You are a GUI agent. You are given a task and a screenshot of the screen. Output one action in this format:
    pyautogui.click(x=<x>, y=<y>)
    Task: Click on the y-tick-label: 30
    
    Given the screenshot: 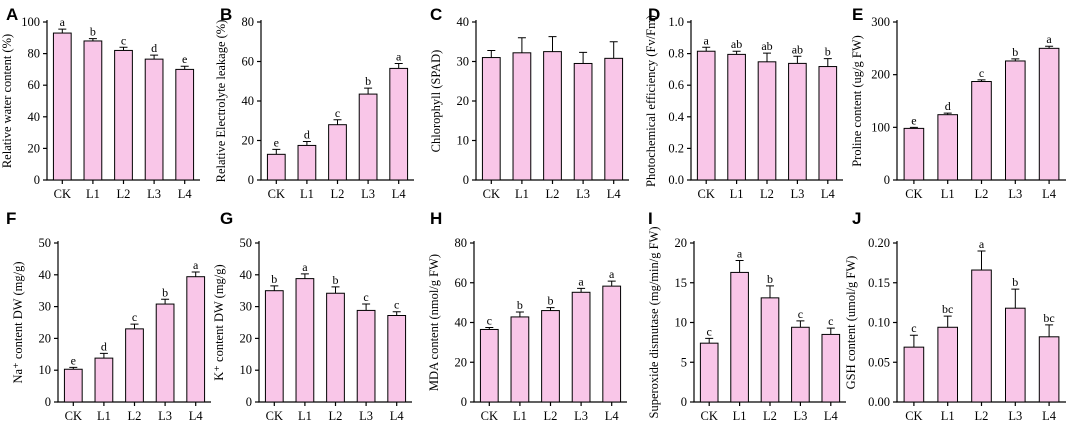 What is the action you would take?
    pyautogui.click(x=463, y=62)
    